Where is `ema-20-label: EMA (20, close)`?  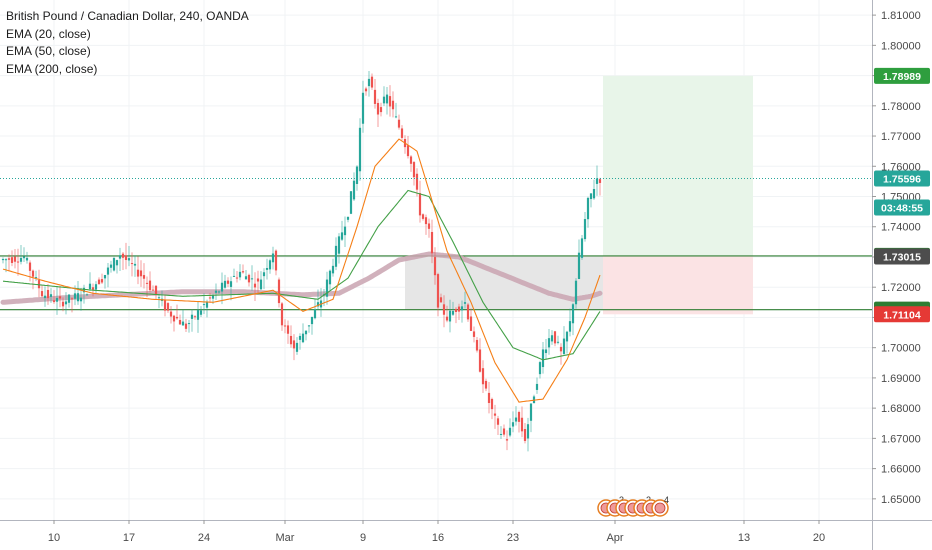
ema-20-label: EMA (20, close) is located at coordinates (48, 33).